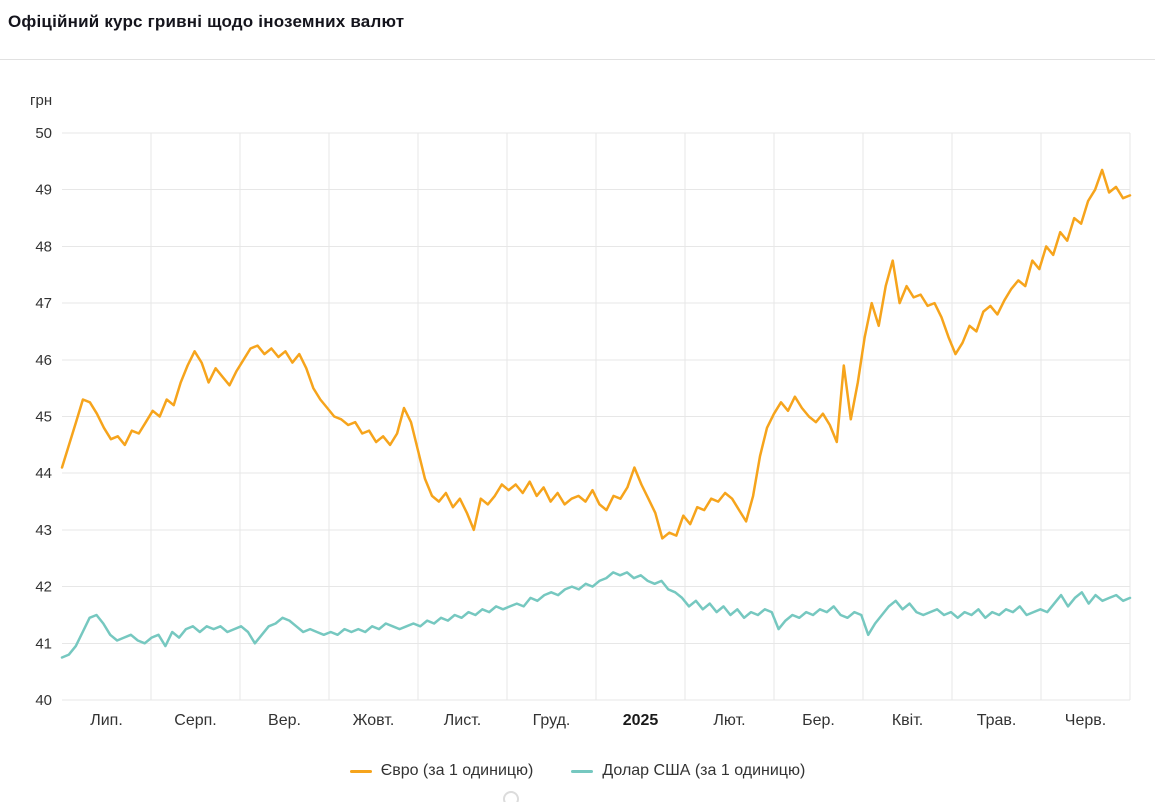 The width and height of the screenshot is (1155, 802). I want to click on y-tick-label: 44, so click(43, 473).